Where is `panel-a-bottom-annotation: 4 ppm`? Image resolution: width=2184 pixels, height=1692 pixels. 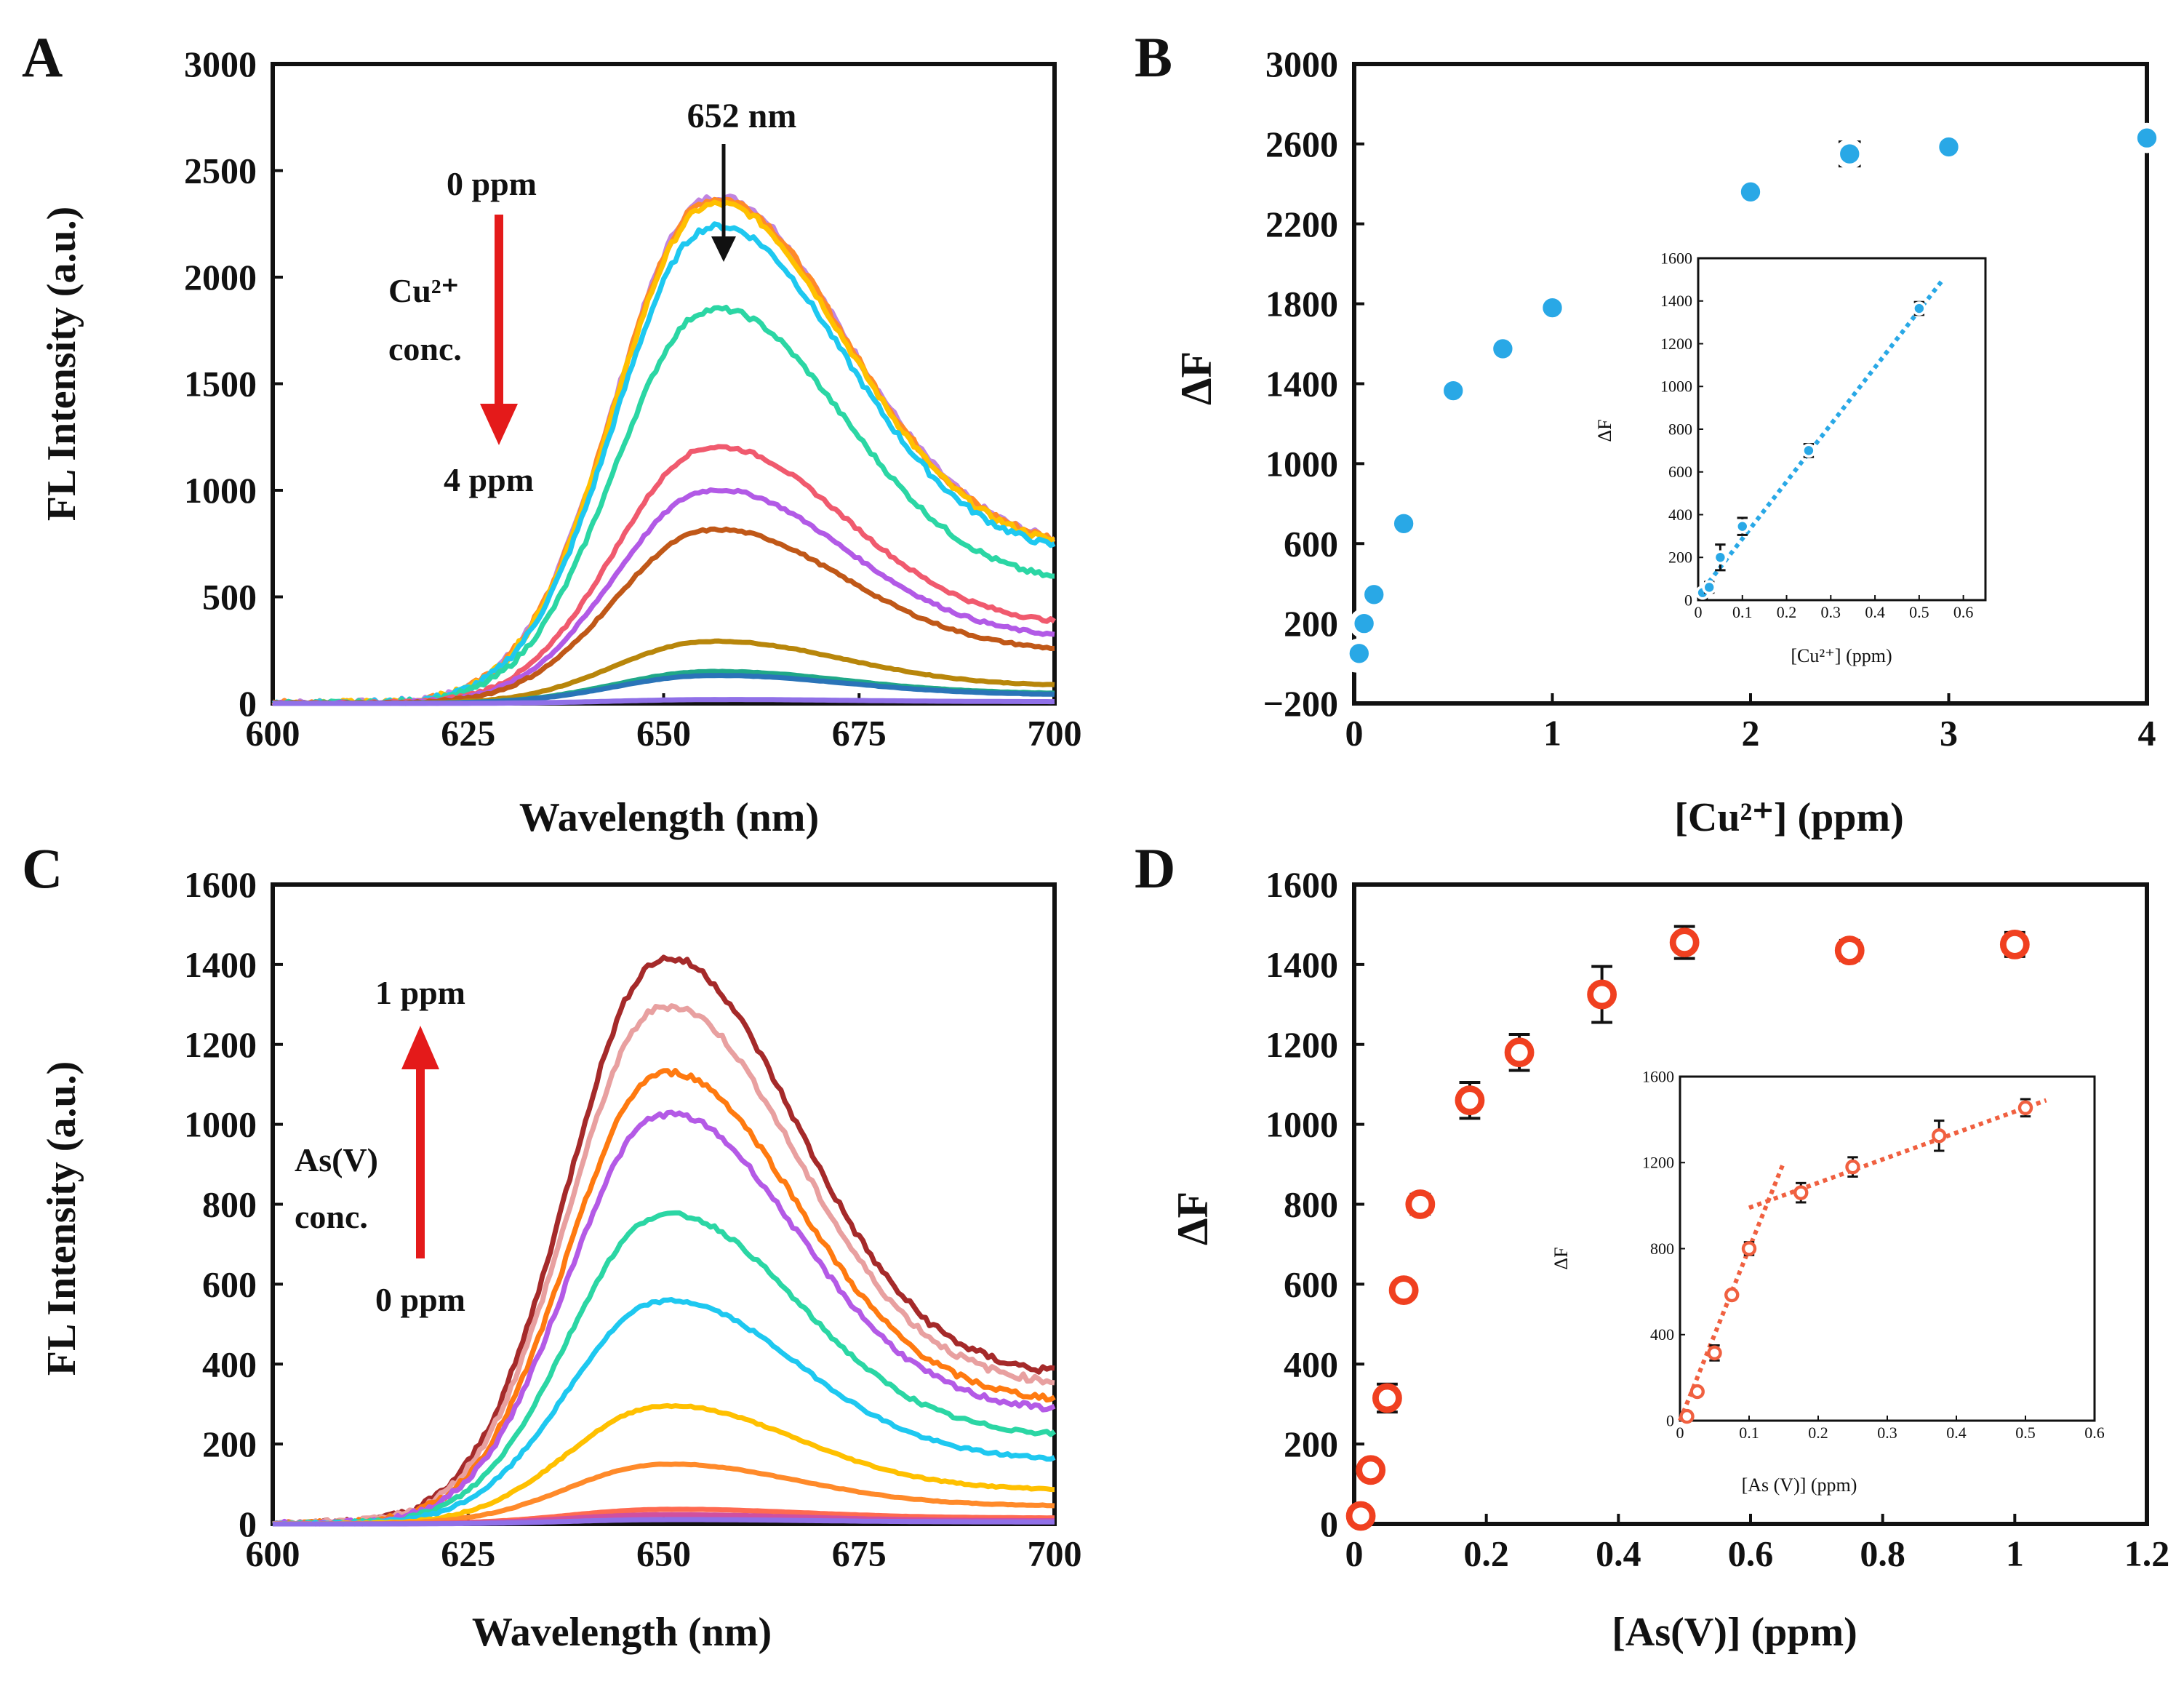 panel-a-bottom-annotation: 4 ppm is located at coordinates (489, 480).